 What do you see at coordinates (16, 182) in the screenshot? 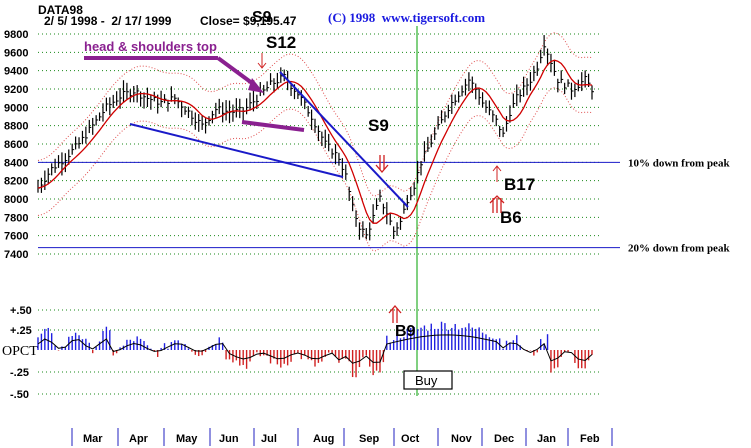
I see `y-tick-label: 8200` at bounding box center [16, 182].